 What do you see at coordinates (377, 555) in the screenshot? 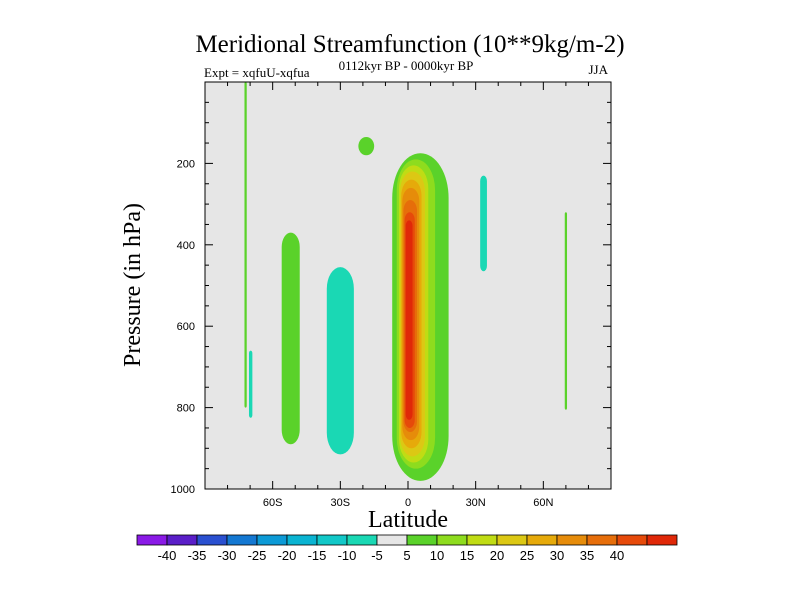
I see `colorbar-label: -5` at bounding box center [377, 555].